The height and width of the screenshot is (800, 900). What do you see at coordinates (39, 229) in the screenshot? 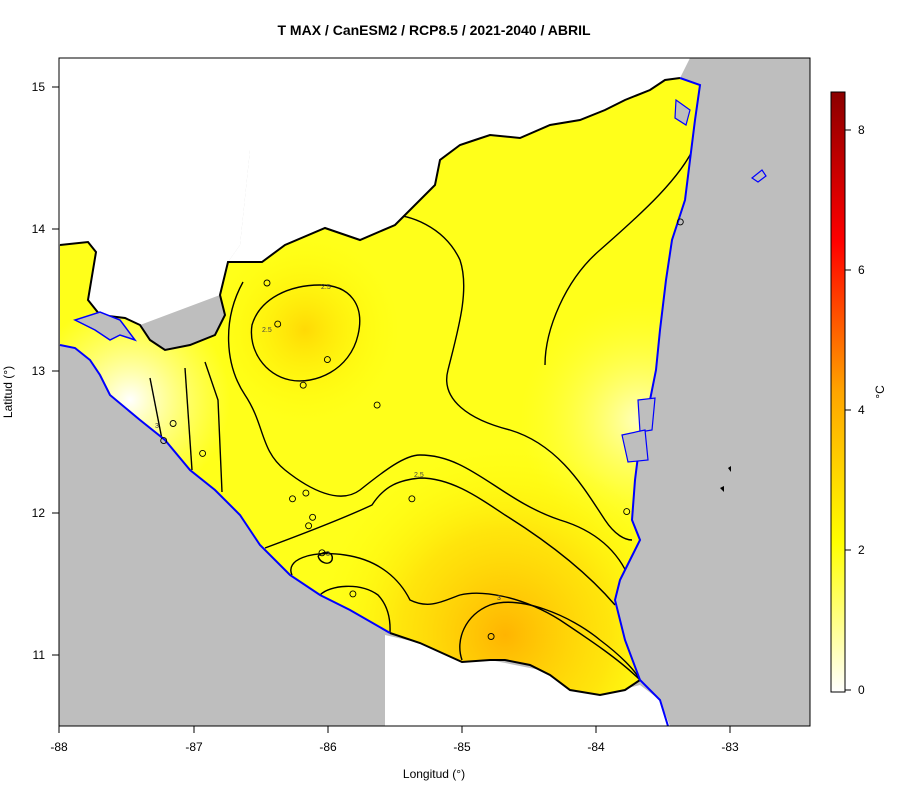
I see `y-tick-label: 14` at bounding box center [39, 229].